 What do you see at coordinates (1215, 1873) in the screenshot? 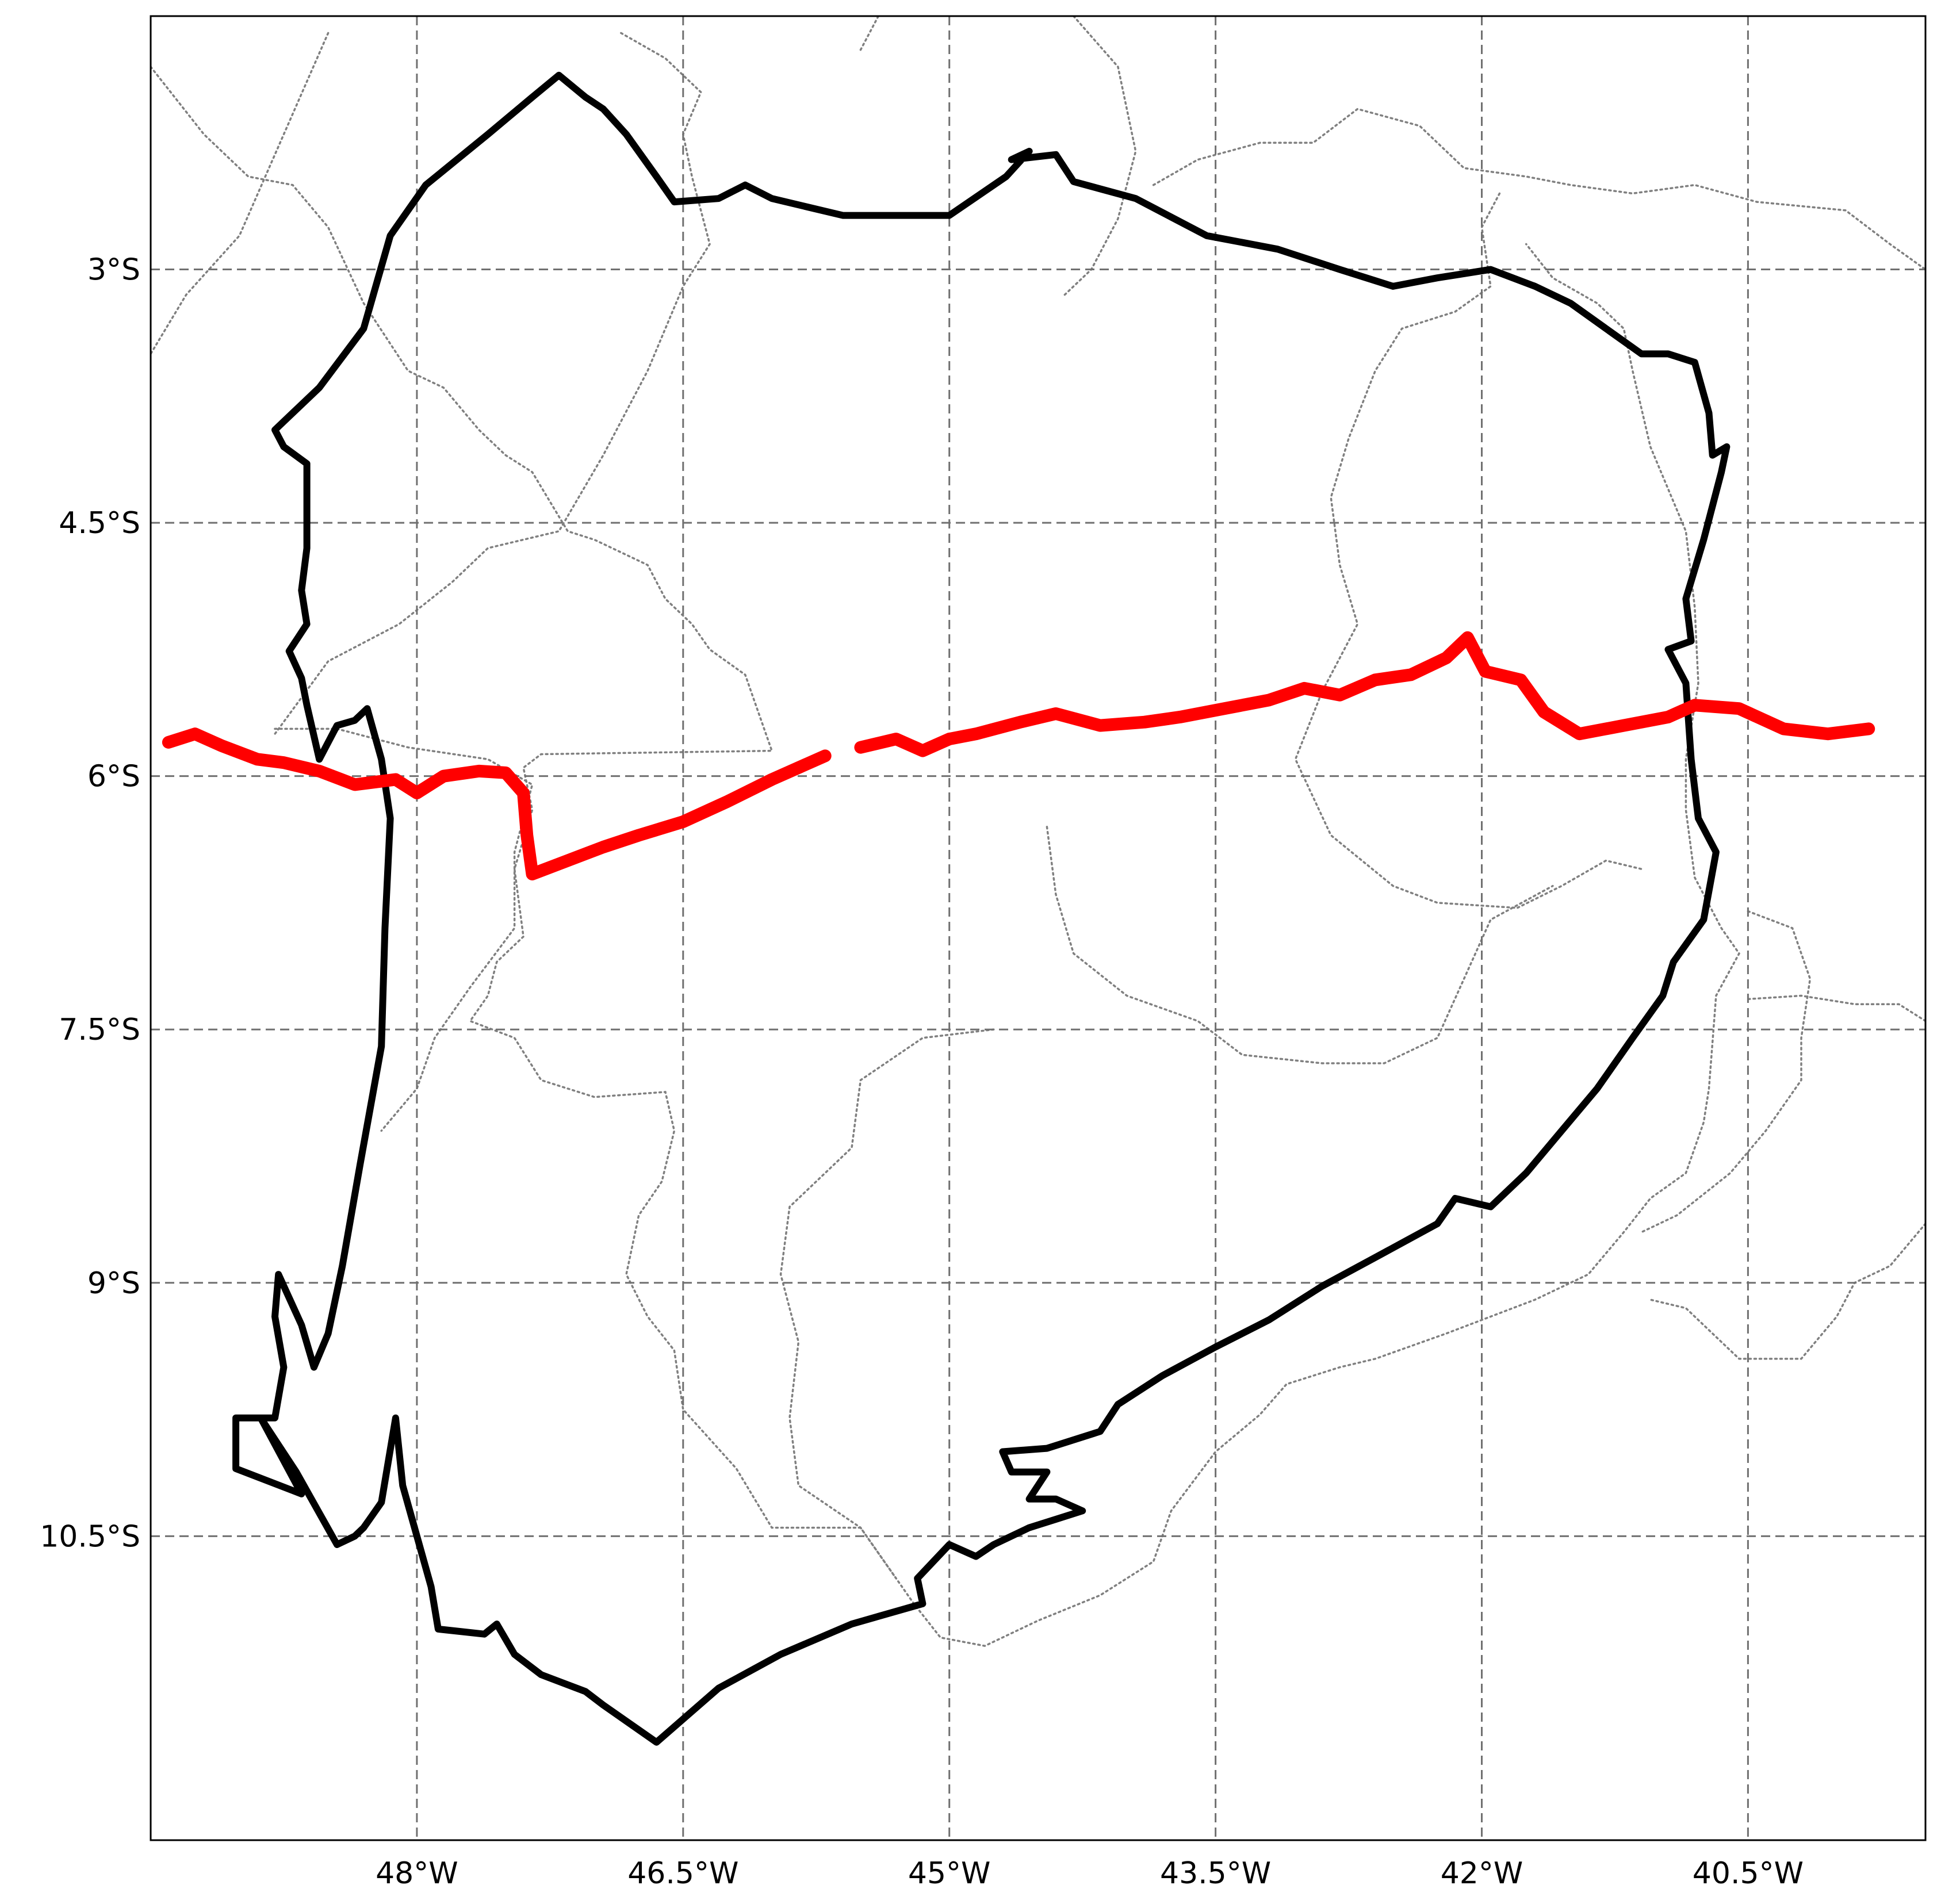
I see `x-tick-label: 43.5°W` at bounding box center [1215, 1873].